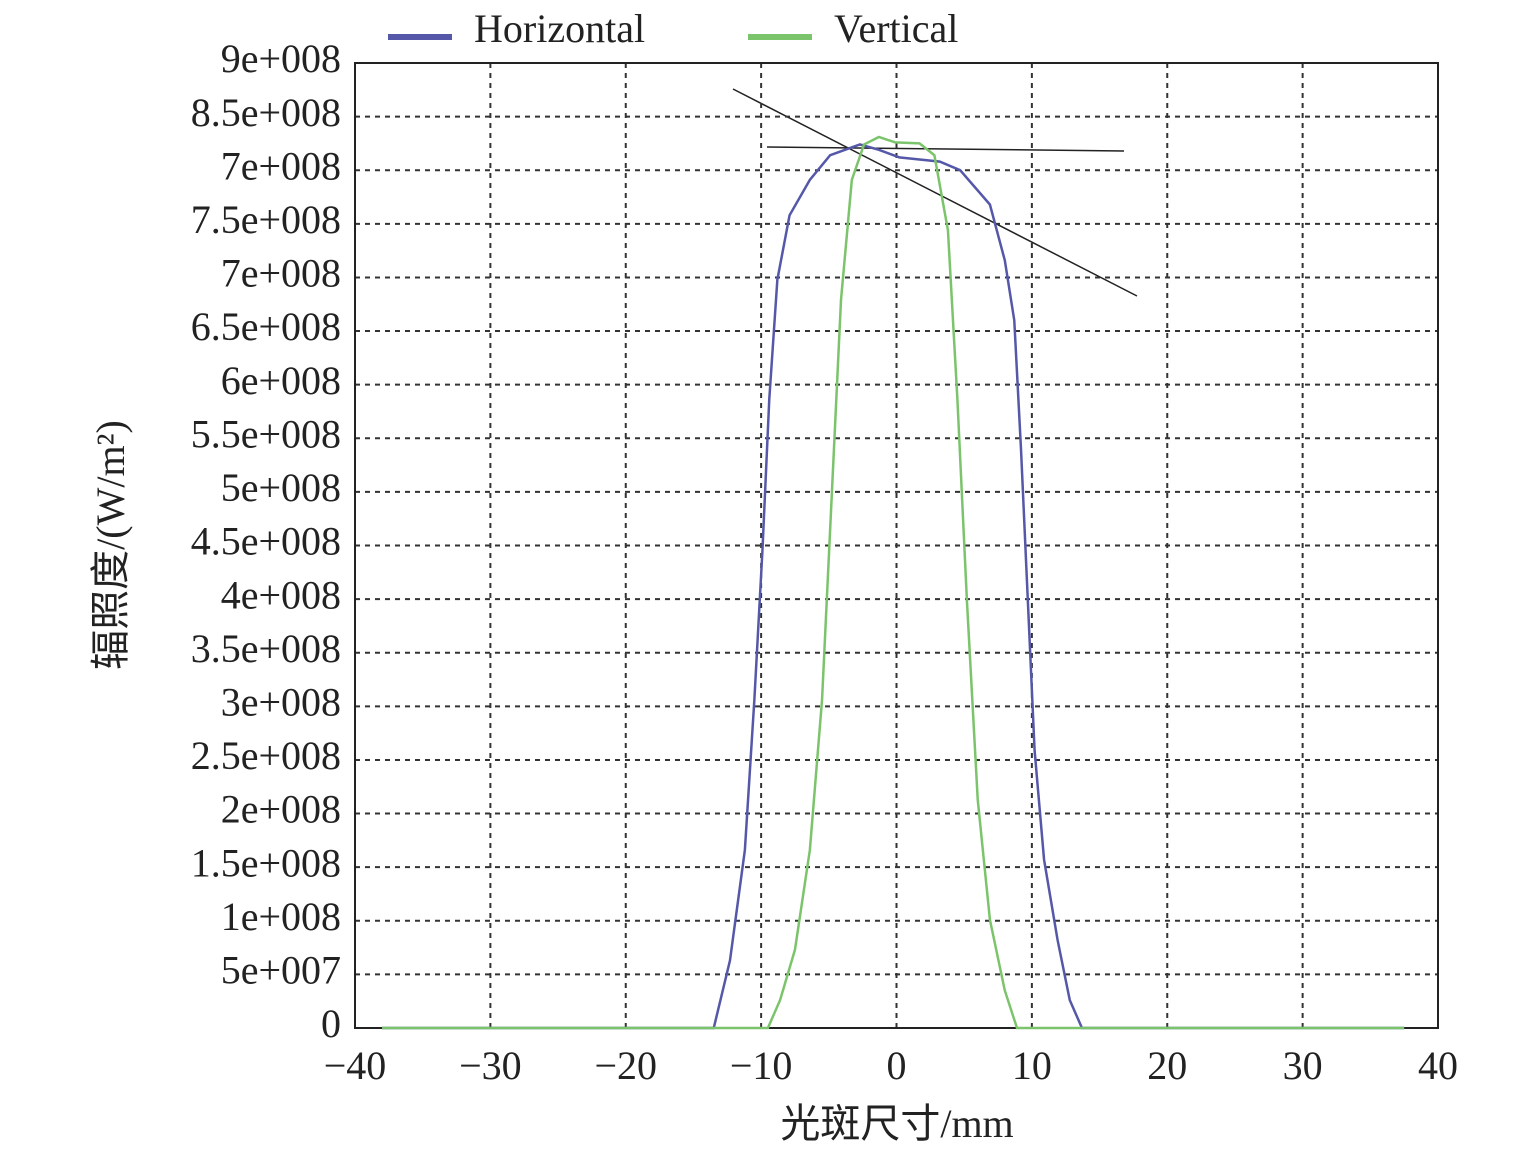 This screenshot has height=1164, width=1535. Describe the element at coordinates (281, 809) in the screenshot. I see `y-tick-label: 2e+008` at that location.